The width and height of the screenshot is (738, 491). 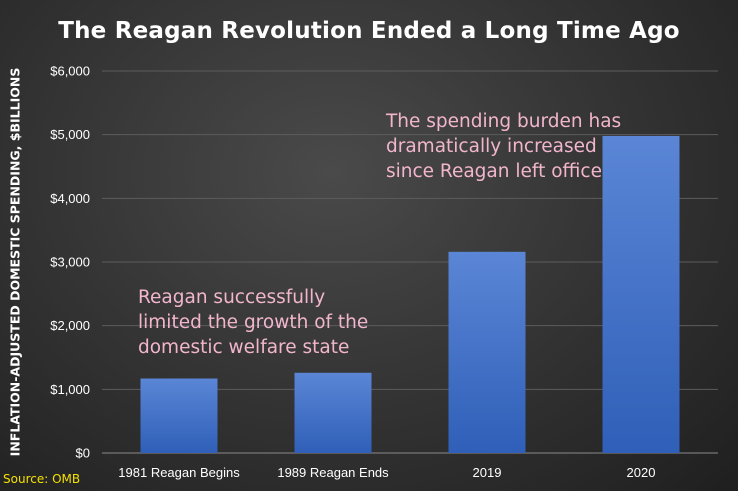 What do you see at coordinates (333, 472) in the screenshot?
I see `x-tick-label: 1989 Reagan Ends` at bounding box center [333, 472].